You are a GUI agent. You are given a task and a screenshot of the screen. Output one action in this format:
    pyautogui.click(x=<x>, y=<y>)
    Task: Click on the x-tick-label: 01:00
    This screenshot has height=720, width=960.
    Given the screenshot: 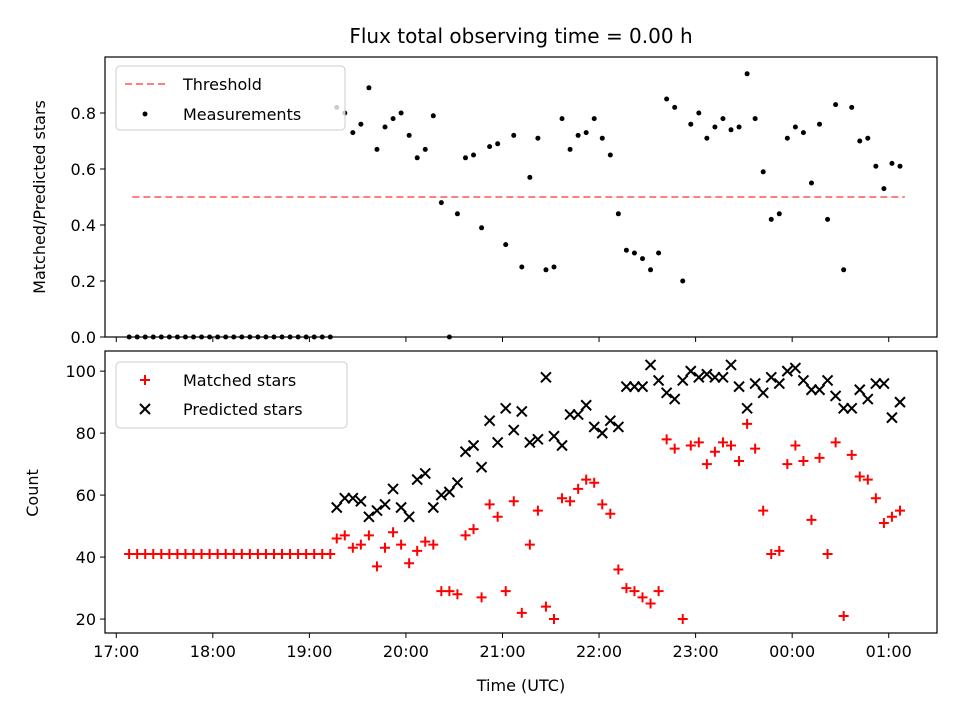 What is the action you would take?
    pyautogui.click(x=889, y=651)
    